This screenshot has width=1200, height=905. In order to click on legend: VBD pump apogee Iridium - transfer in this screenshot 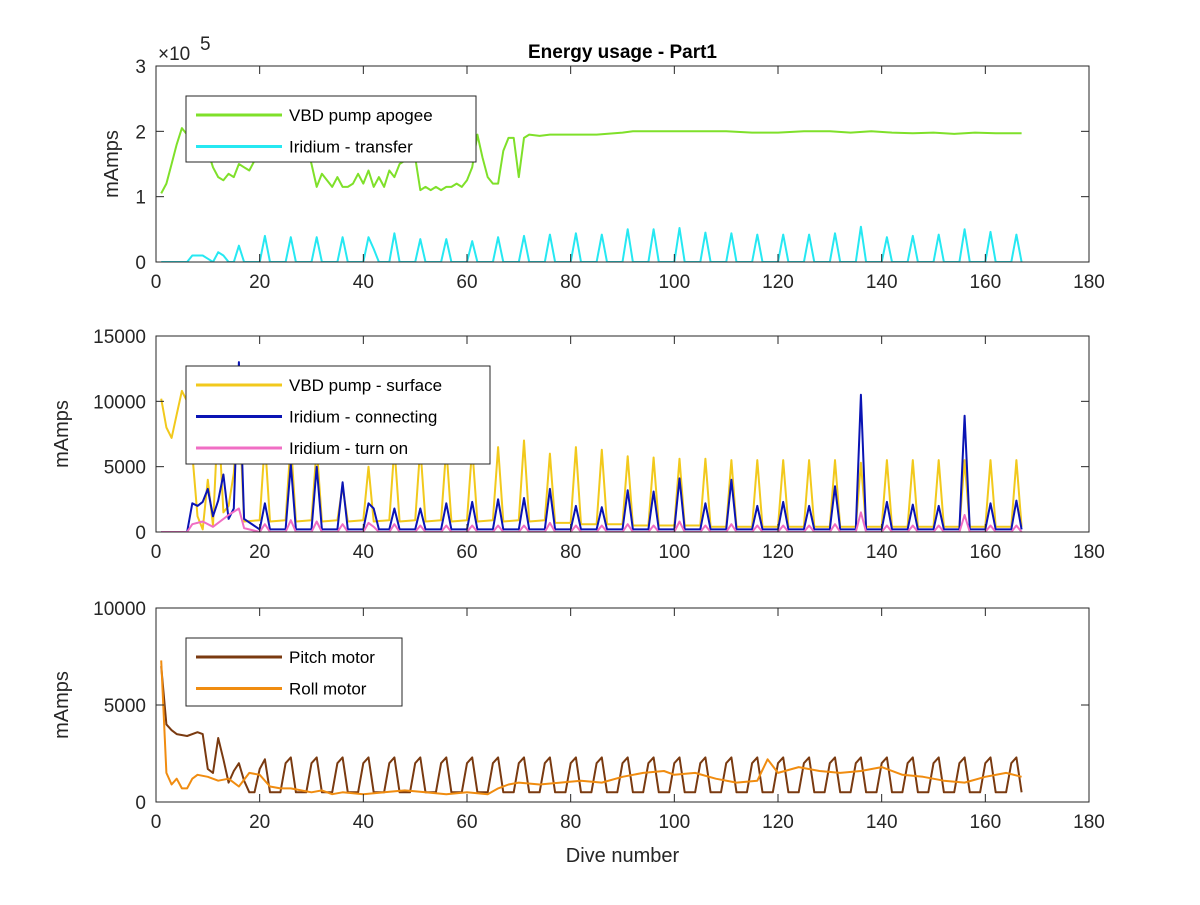, I will do `click(331, 129)`.